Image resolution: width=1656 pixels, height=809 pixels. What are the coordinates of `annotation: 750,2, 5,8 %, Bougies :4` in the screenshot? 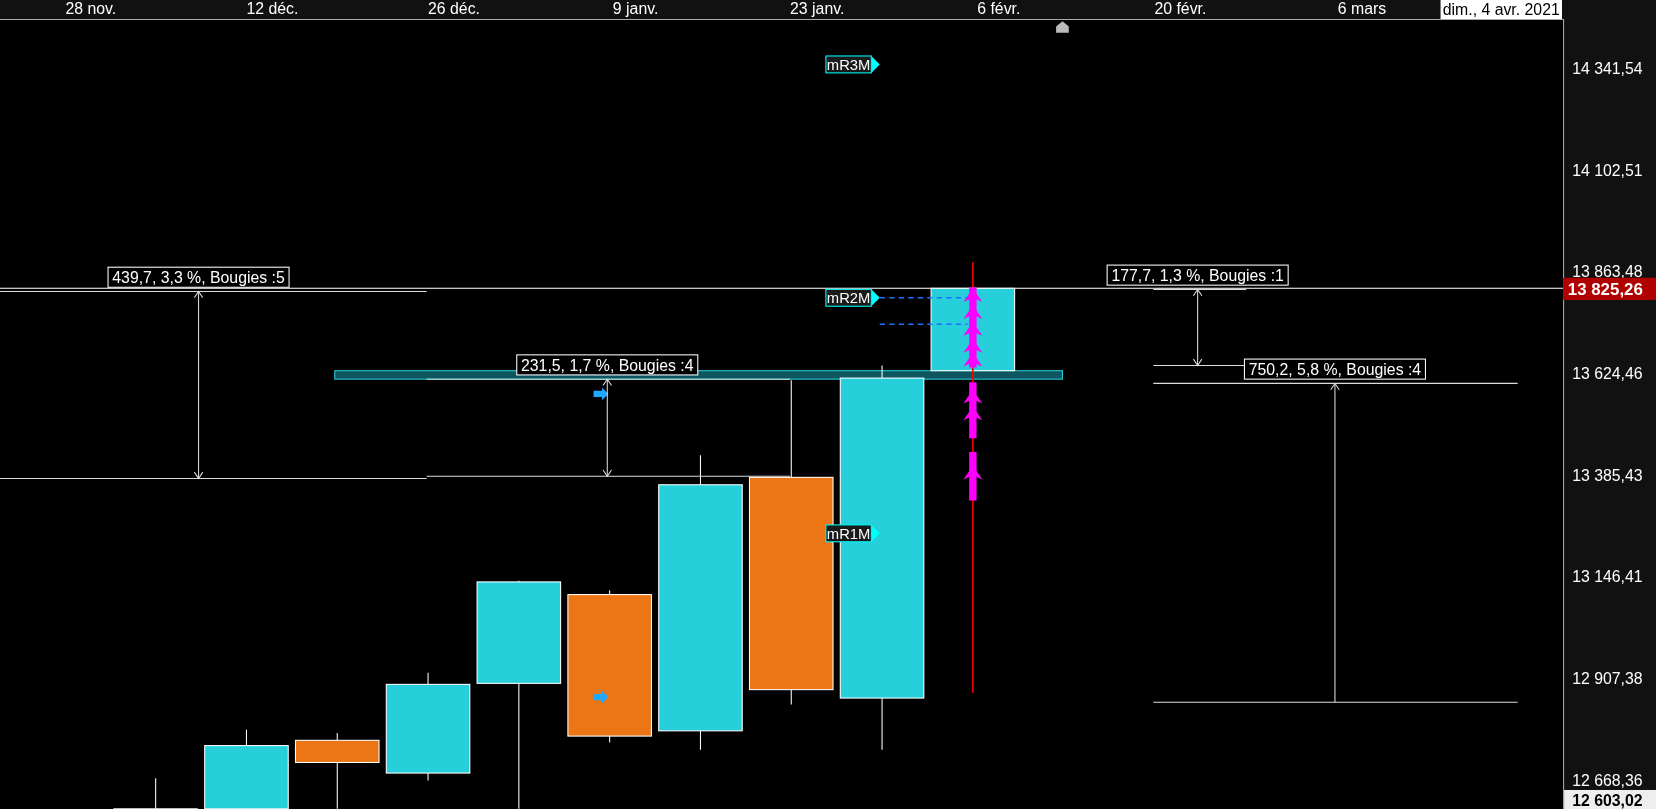 It's located at (1335, 369).